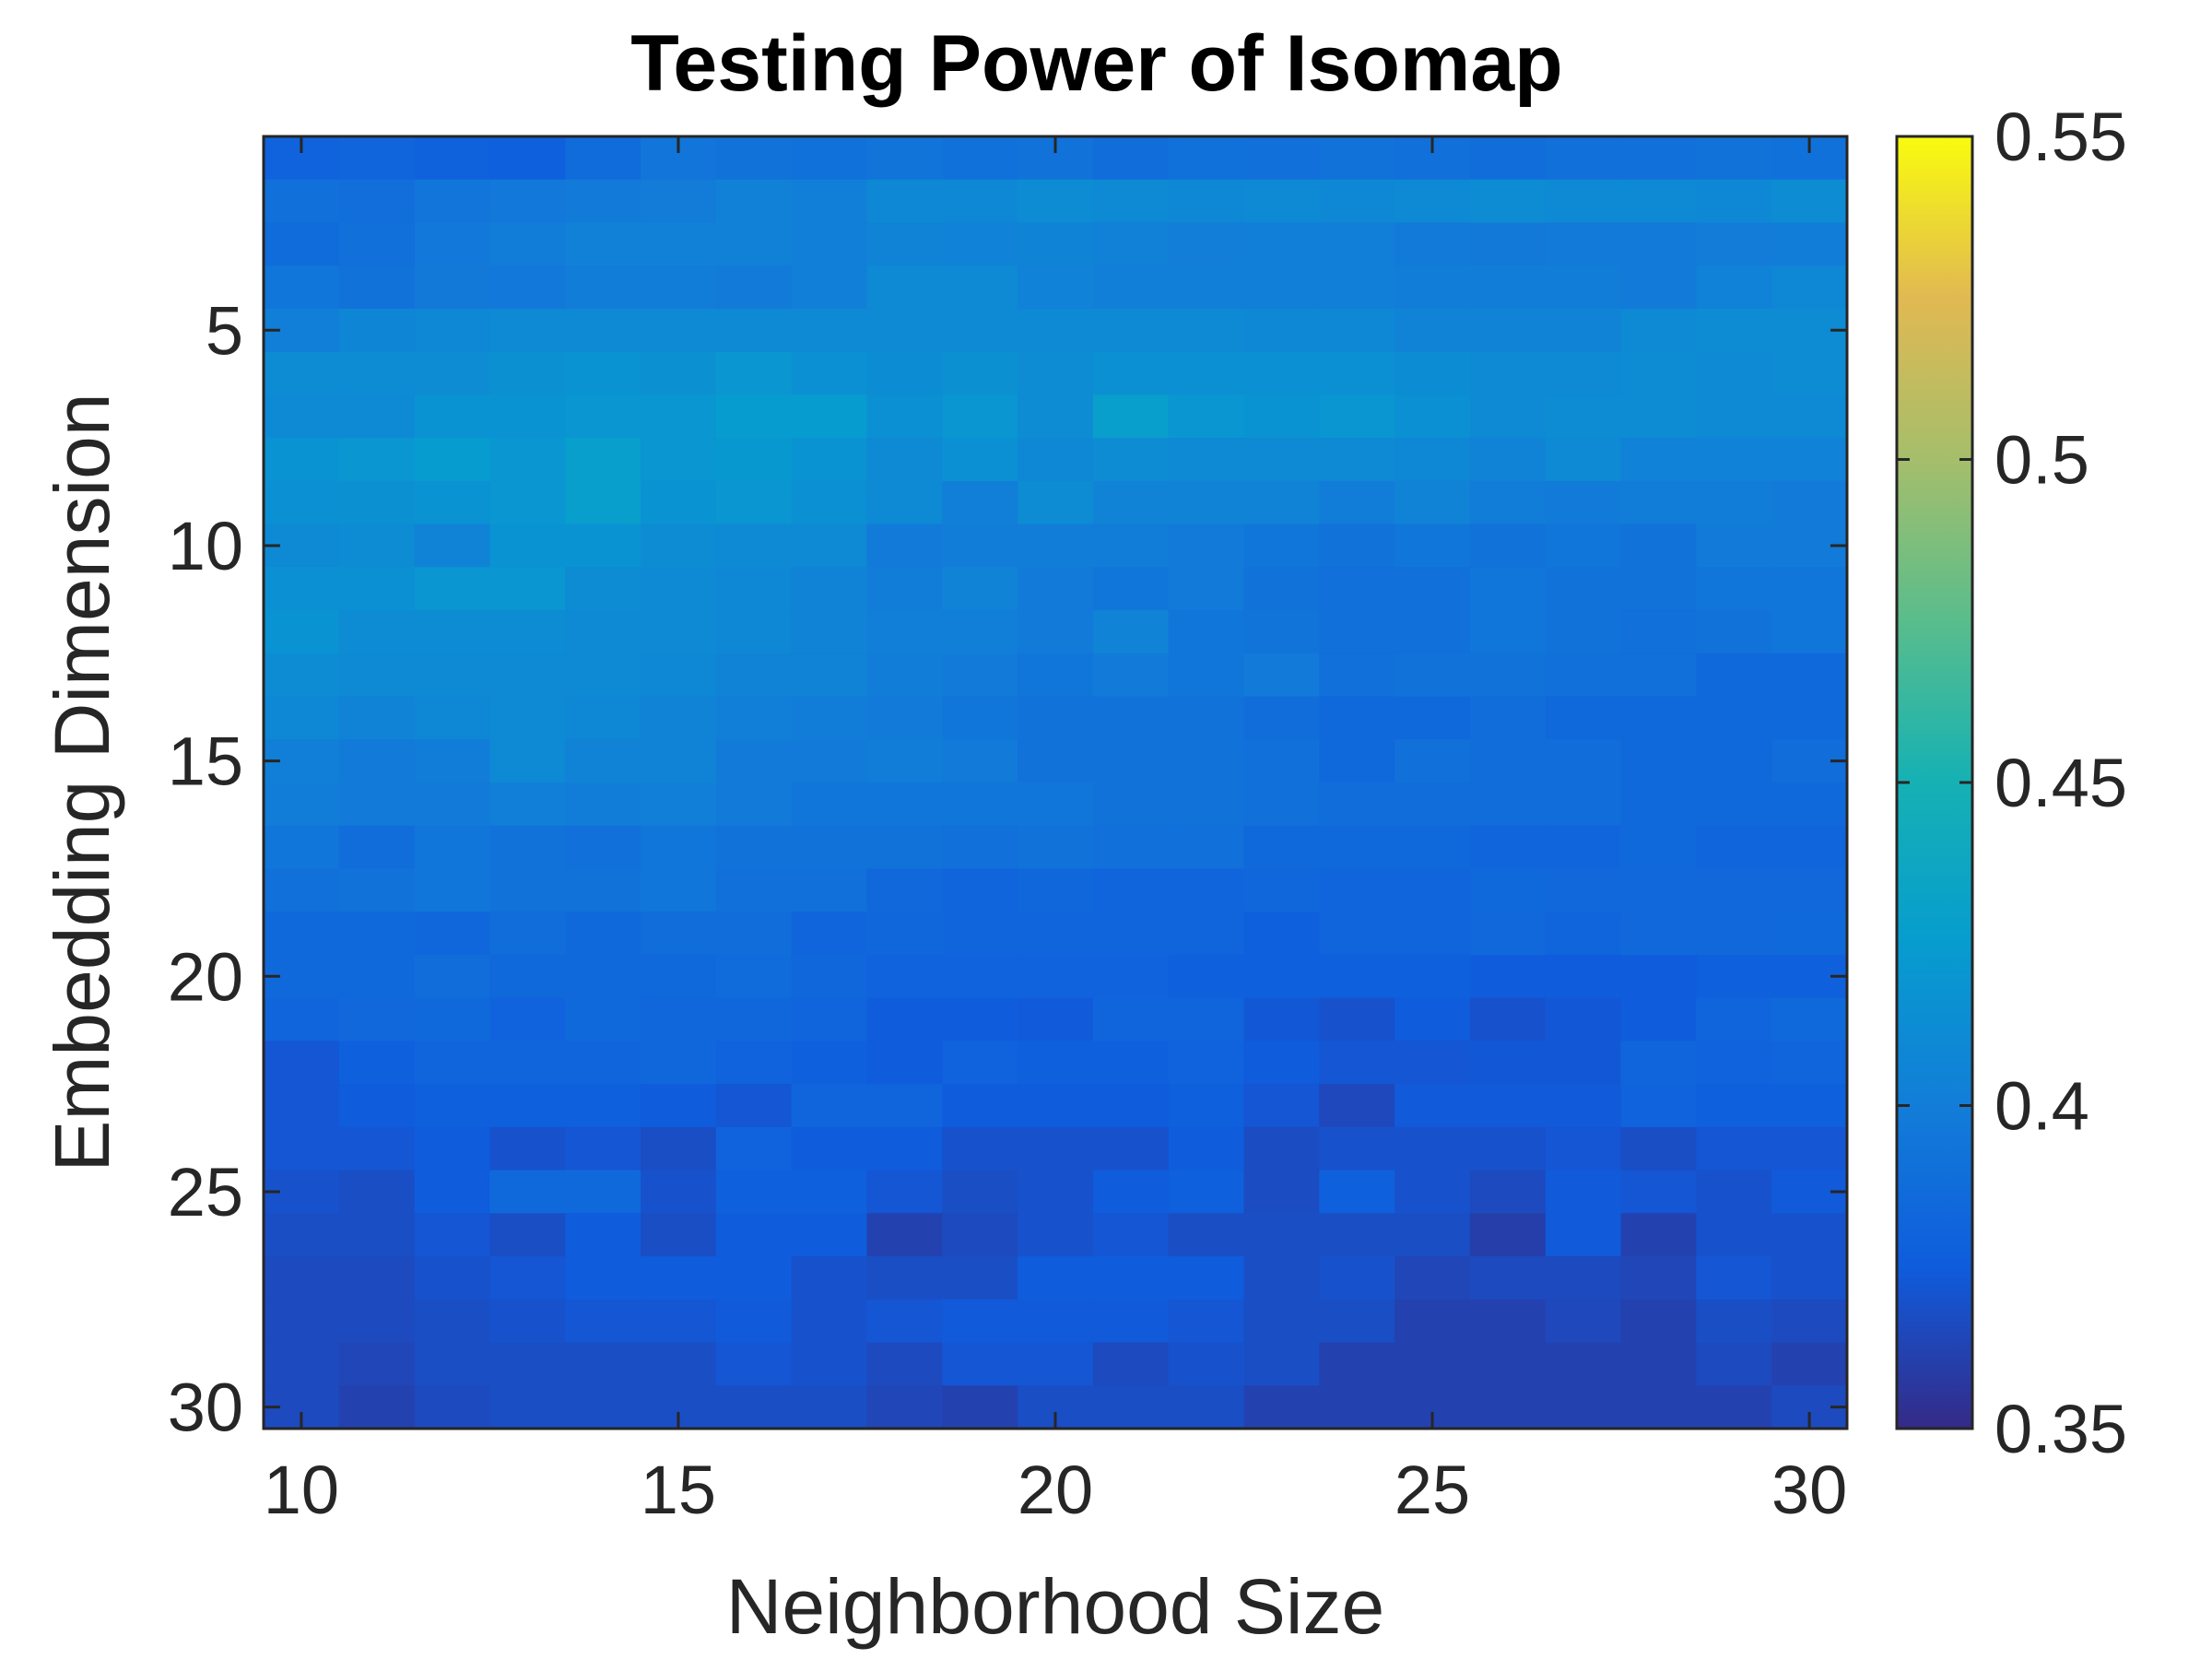  Describe the element at coordinates (2041, 1106) in the screenshot. I see `colorbar-tick-label: 0.4` at that location.